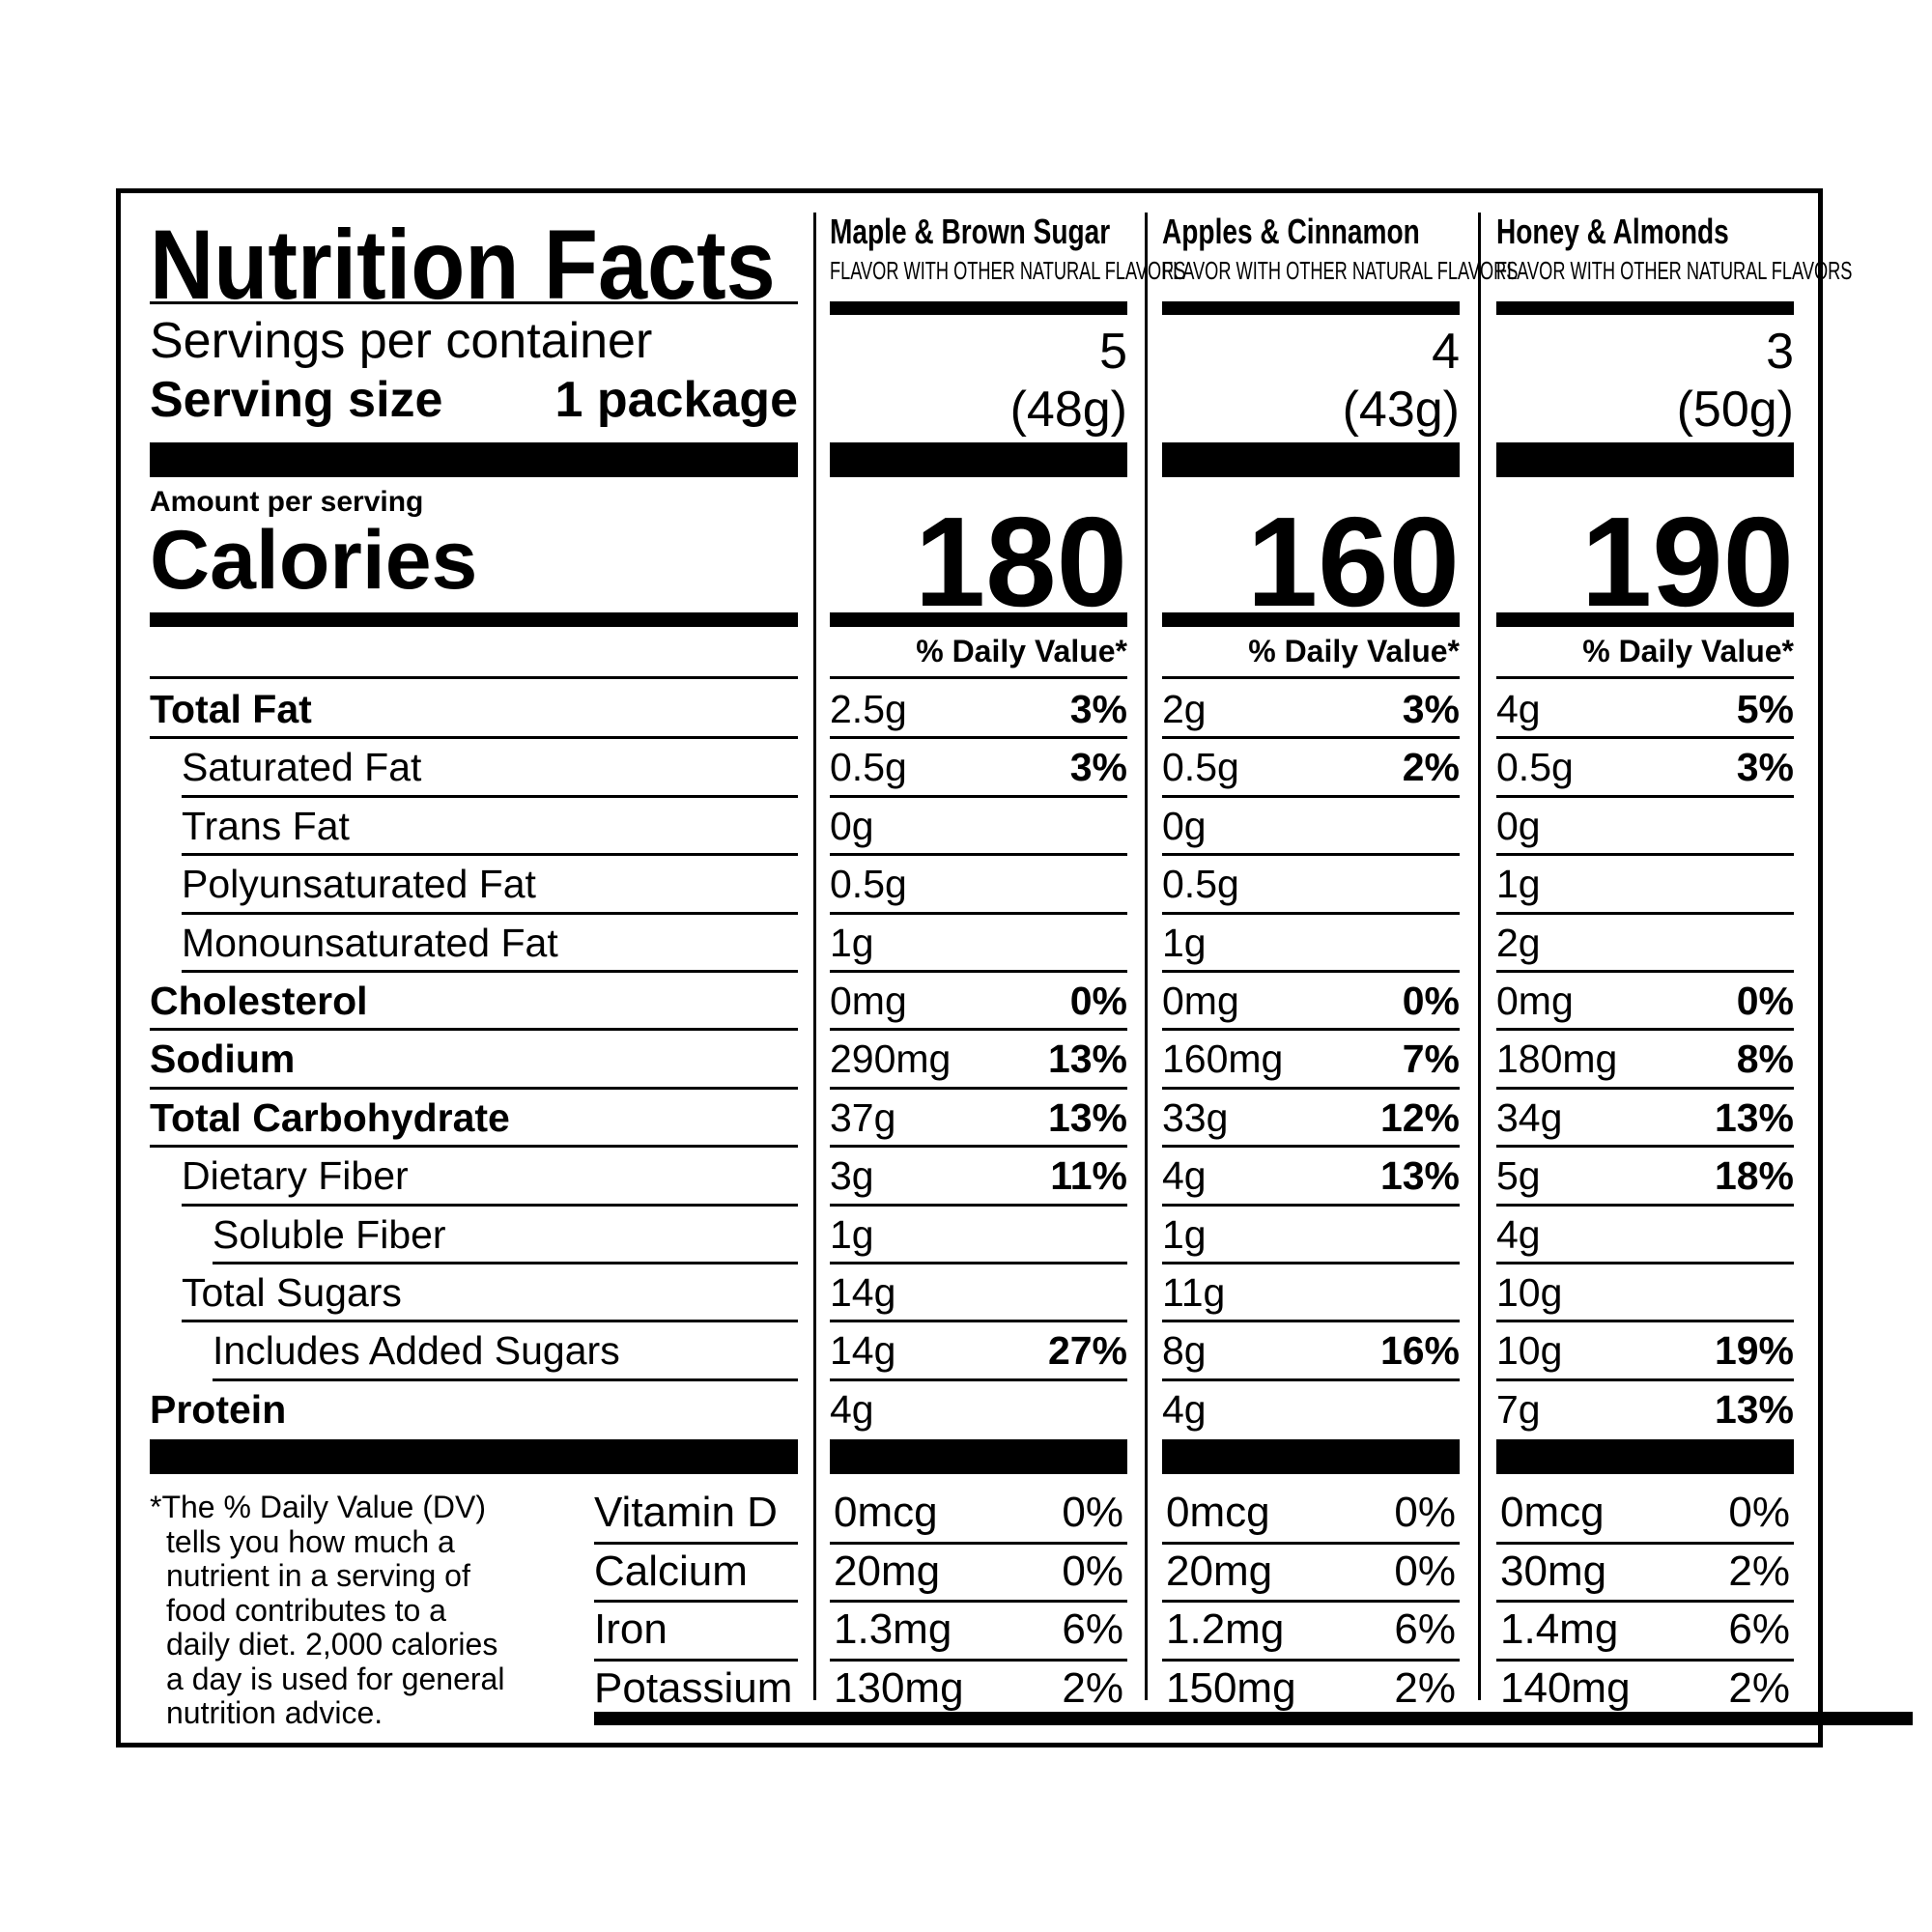 Image resolution: width=1932 pixels, height=1932 pixels. I want to click on product-name: Honey & Almonds, so click(1612, 231).